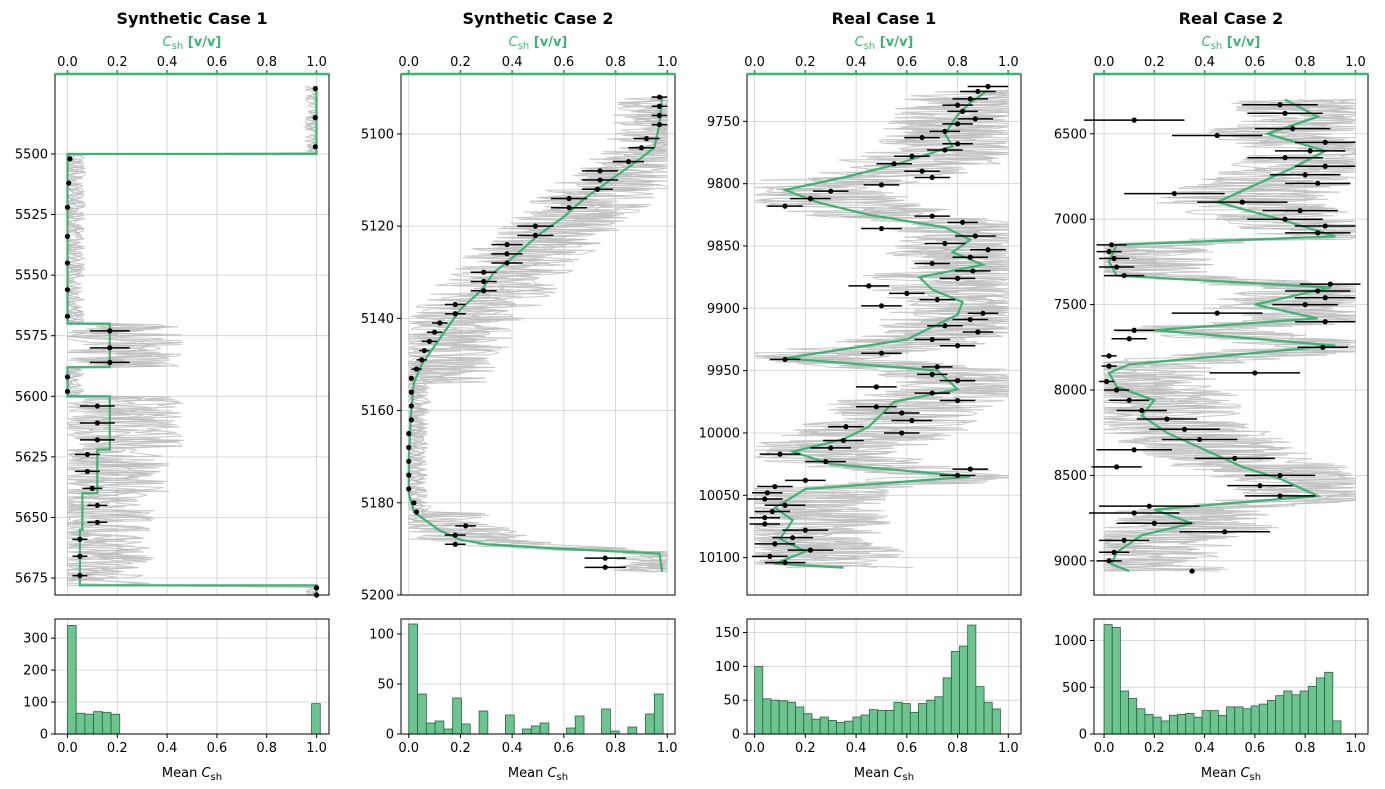 This screenshot has height=789, width=1385. What do you see at coordinates (1305, 748) in the screenshot?
I see `hist-x-tick-label: 0.8` at bounding box center [1305, 748].